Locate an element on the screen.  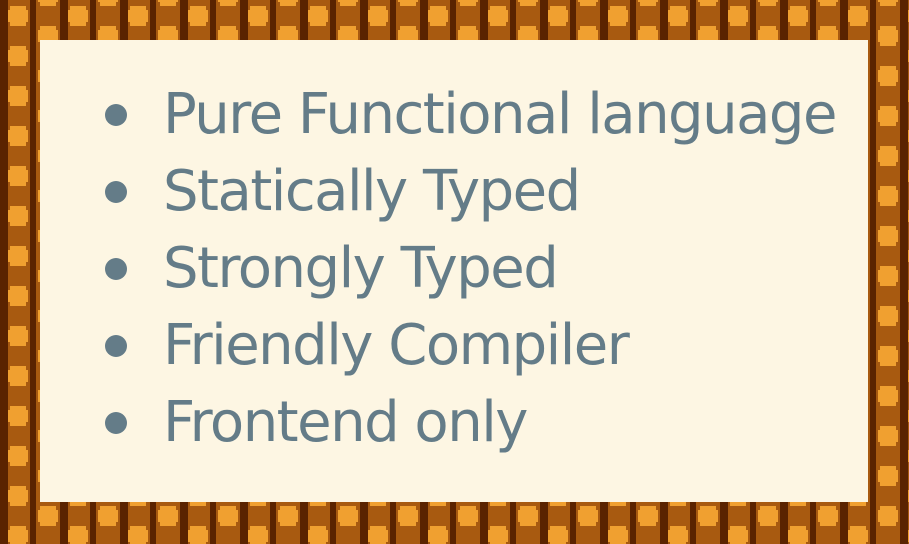
list-item: Friendly Compiler is located at coordinates (469, 345).